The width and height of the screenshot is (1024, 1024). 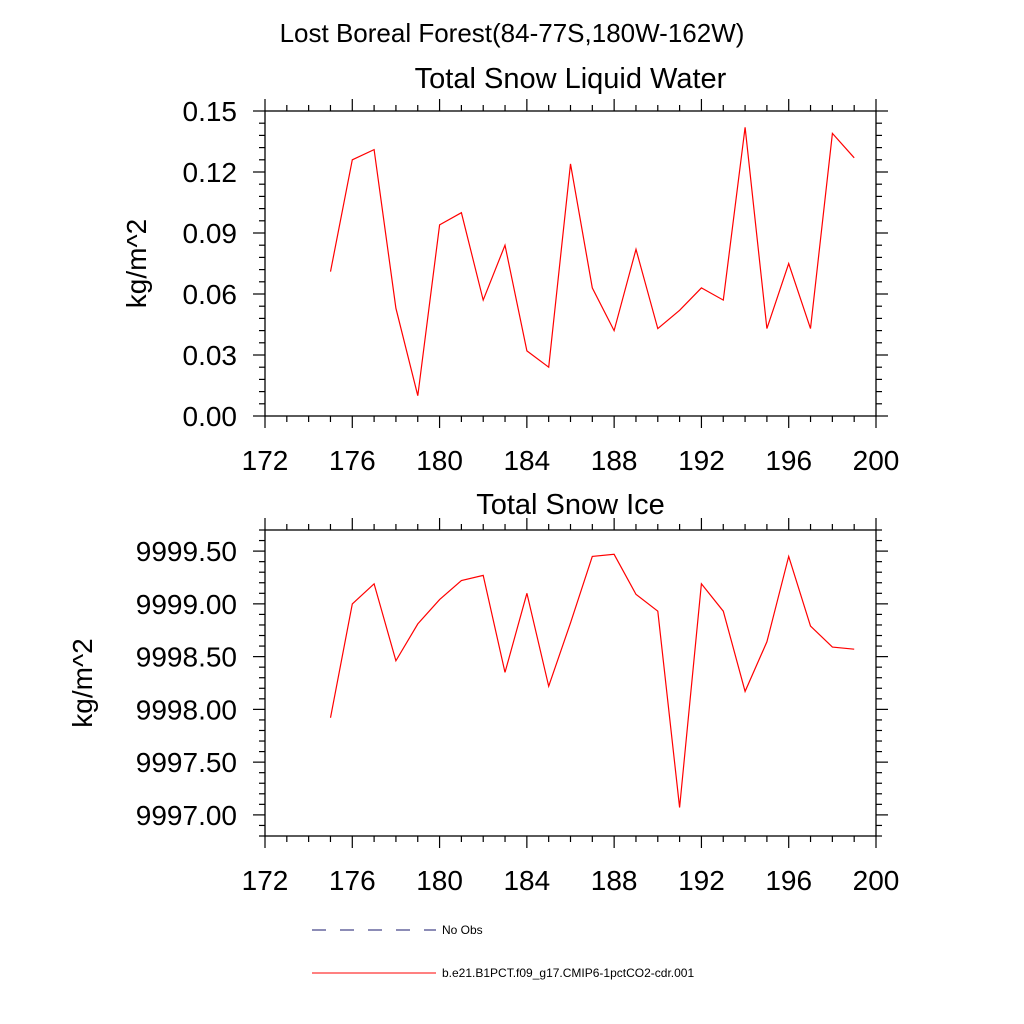 What do you see at coordinates (210, 355) in the screenshot?
I see `y-tick-label: 0.03` at bounding box center [210, 355].